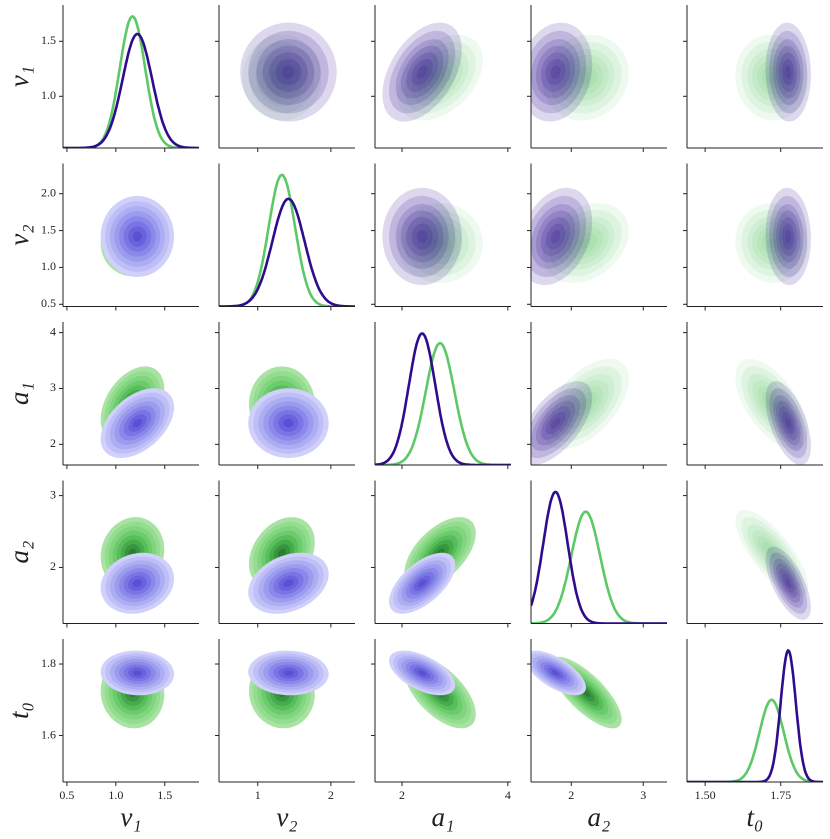 This screenshot has width=830, height=839. Describe the element at coordinates (19, 393) in the screenshot. I see `y-axis-label: a₁` at that location.